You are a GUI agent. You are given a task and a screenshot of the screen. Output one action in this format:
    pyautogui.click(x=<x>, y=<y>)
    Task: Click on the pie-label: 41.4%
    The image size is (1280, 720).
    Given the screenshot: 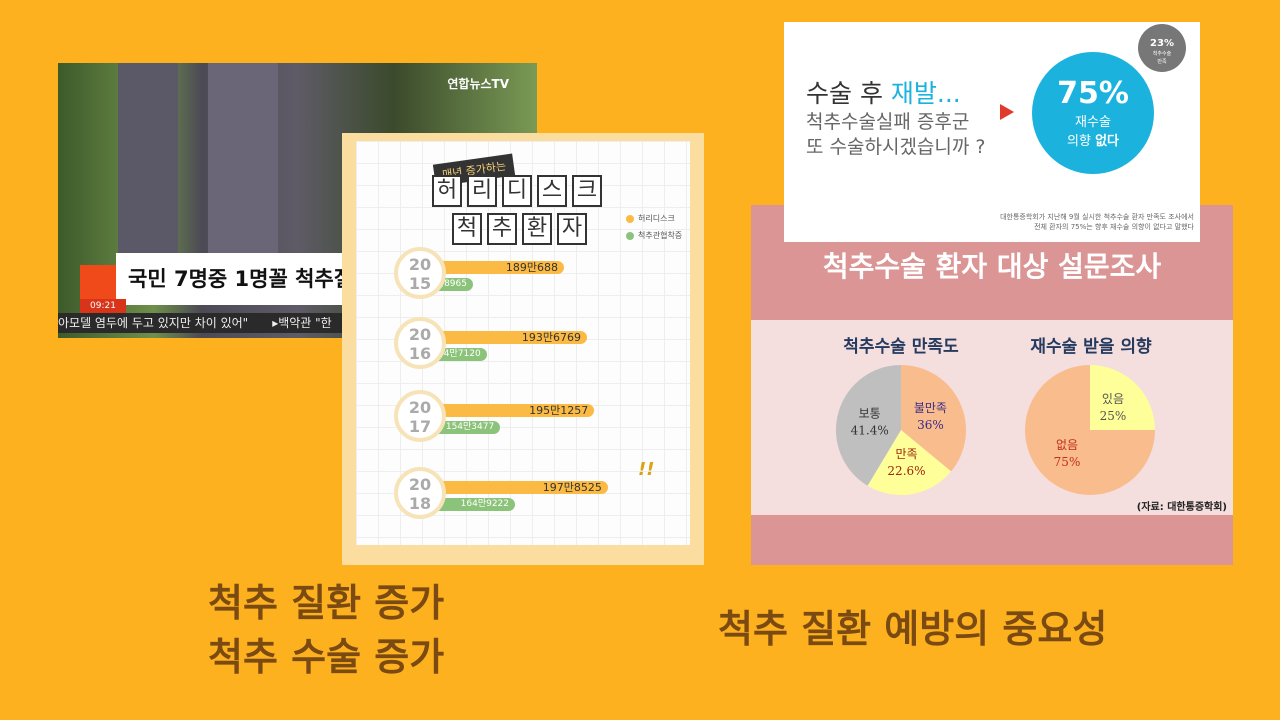 What is the action you would take?
    pyautogui.click(x=870, y=430)
    